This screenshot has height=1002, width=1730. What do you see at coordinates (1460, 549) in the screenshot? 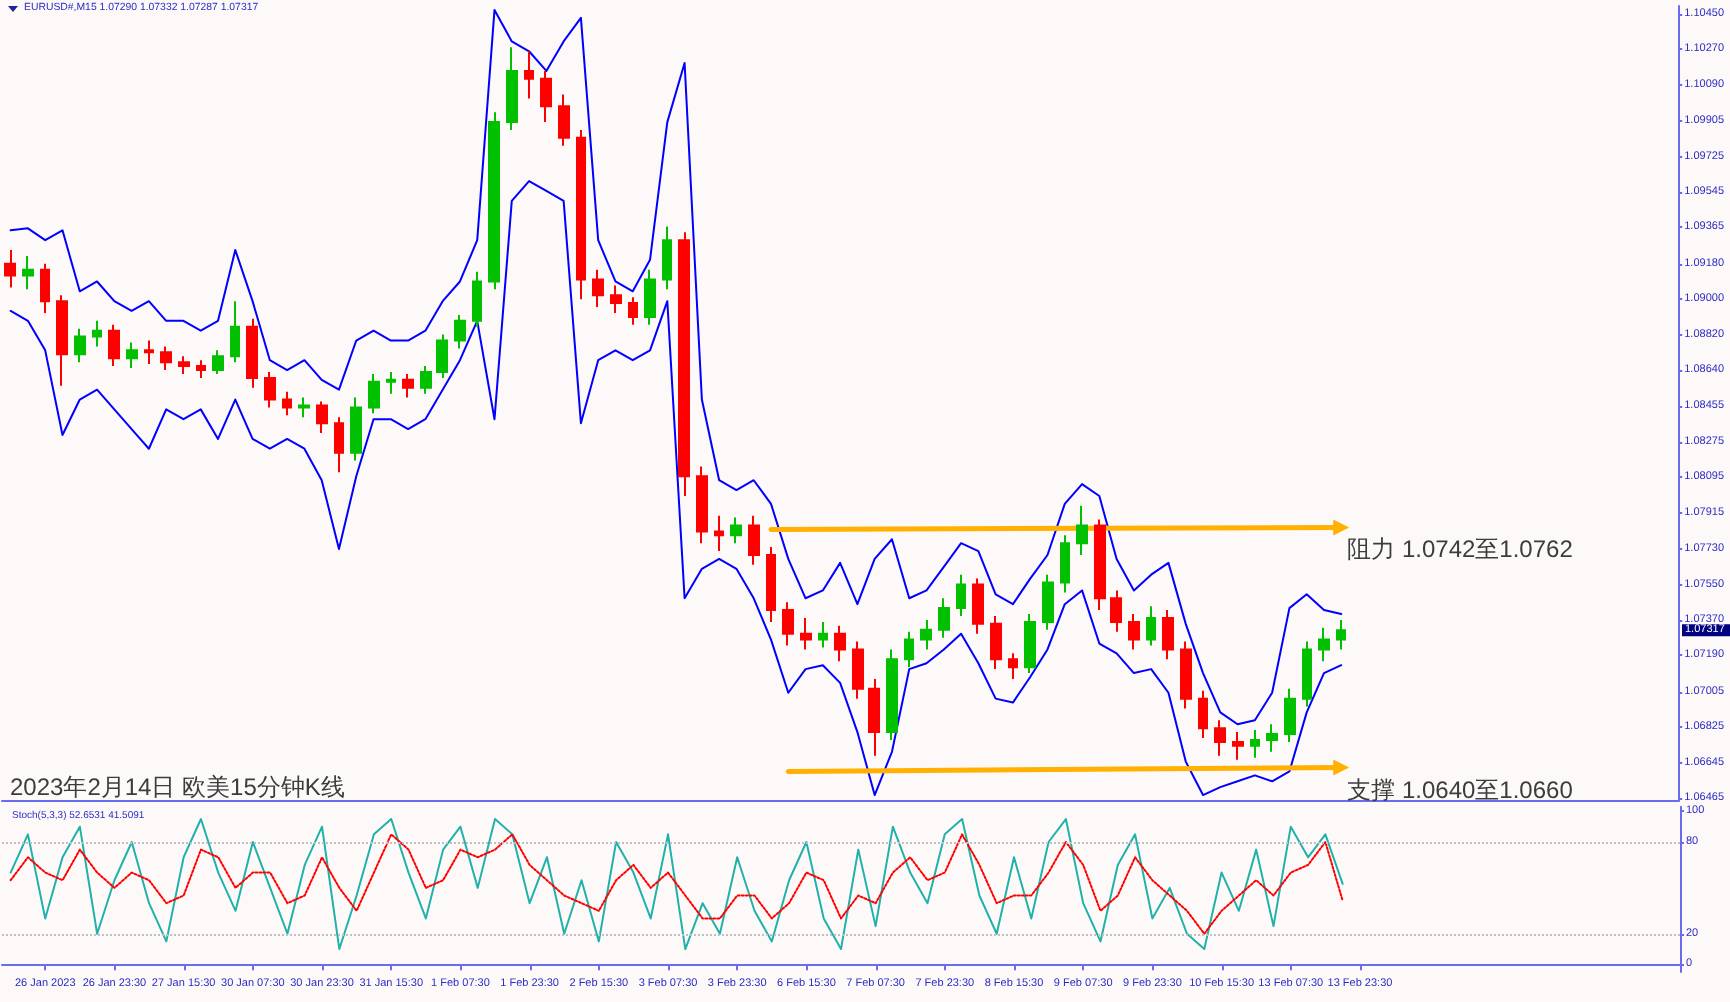
I see `series-label: 阻力 1.0742至1.0762` at bounding box center [1460, 549].